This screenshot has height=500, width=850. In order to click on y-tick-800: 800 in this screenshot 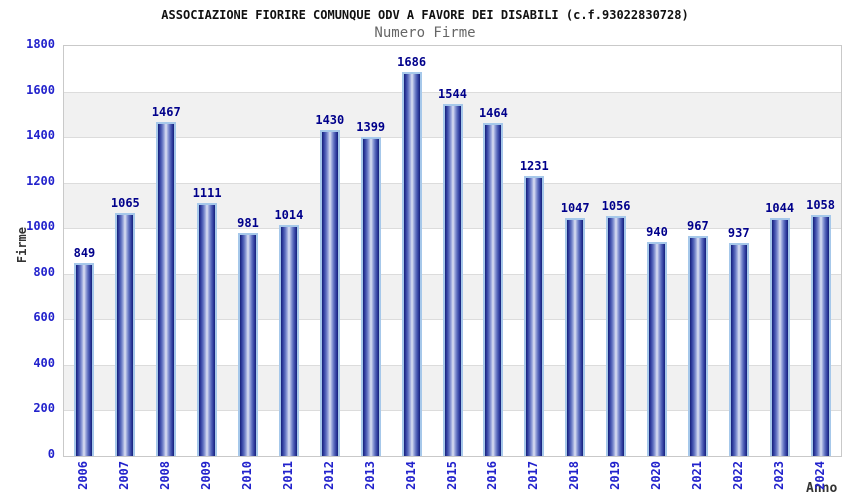, I will do `click(44, 271)`.